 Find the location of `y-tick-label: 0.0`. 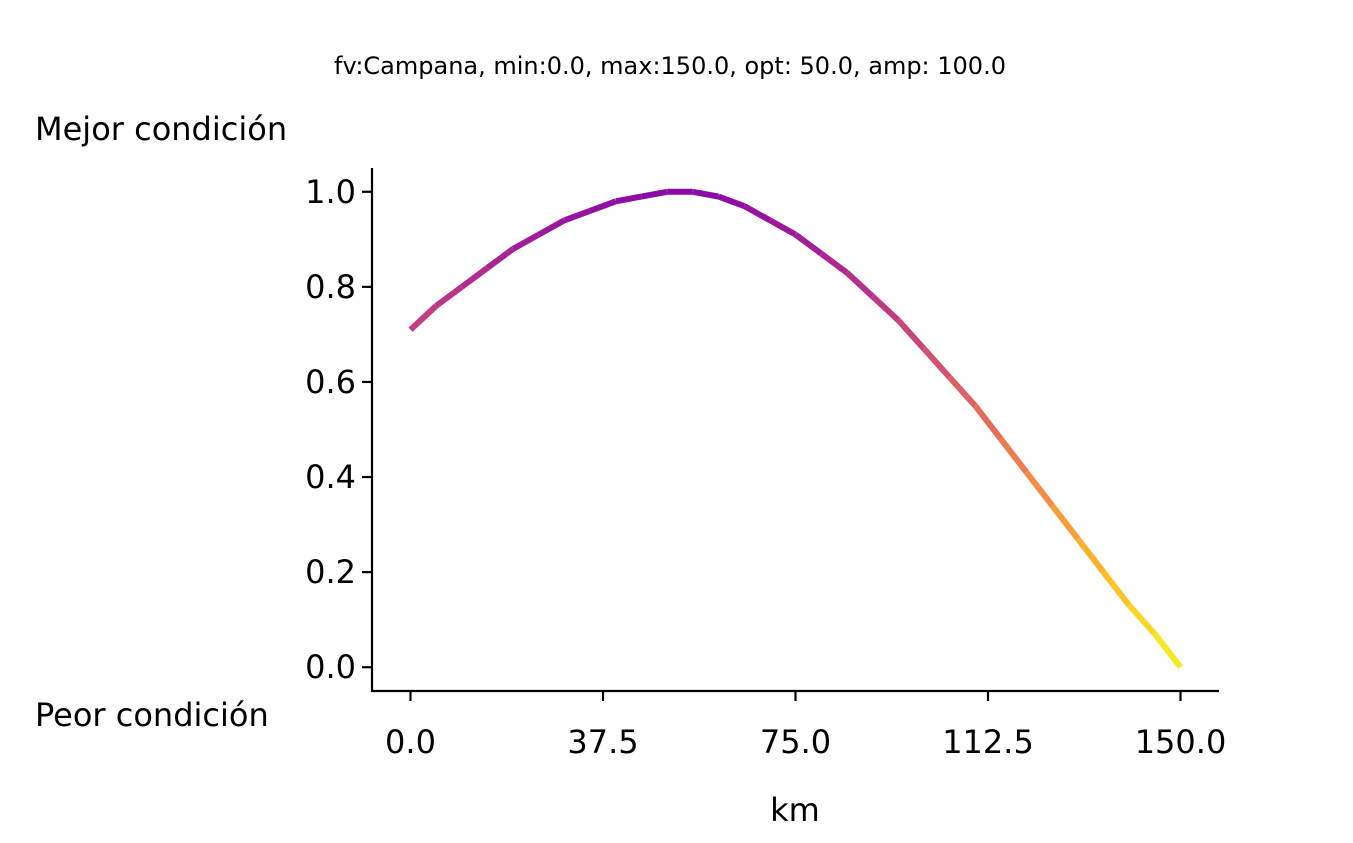

y-tick-label: 0.0 is located at coordinates (330, 667).